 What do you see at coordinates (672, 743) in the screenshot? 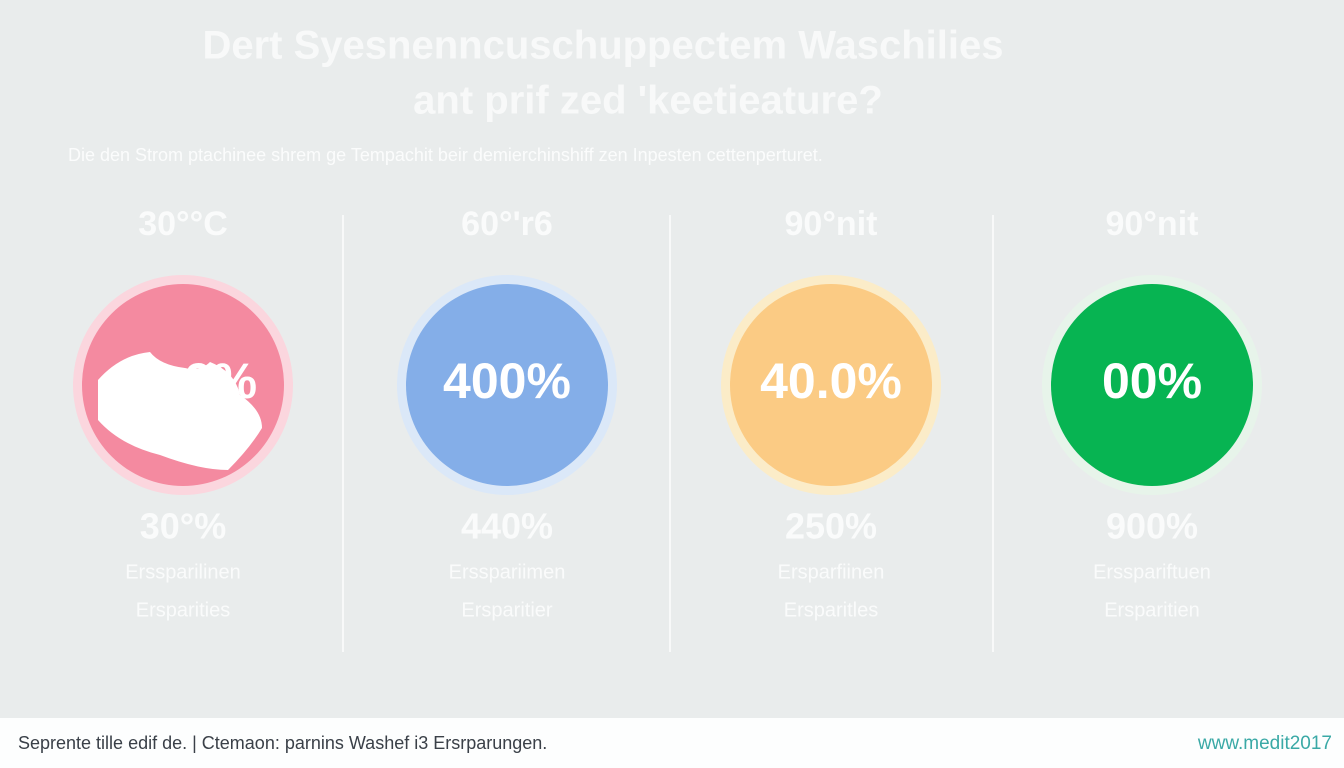
I see `footer-bar` at bounding box center [672, 743].